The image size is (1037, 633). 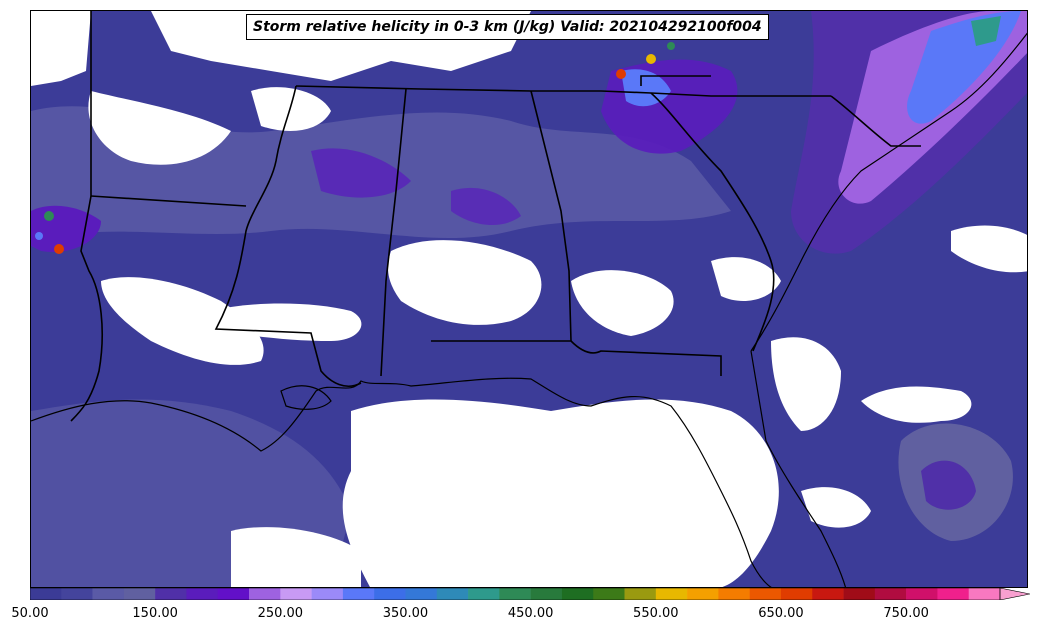 I want to click on colorbar-outline, so click(x=515, y=594).